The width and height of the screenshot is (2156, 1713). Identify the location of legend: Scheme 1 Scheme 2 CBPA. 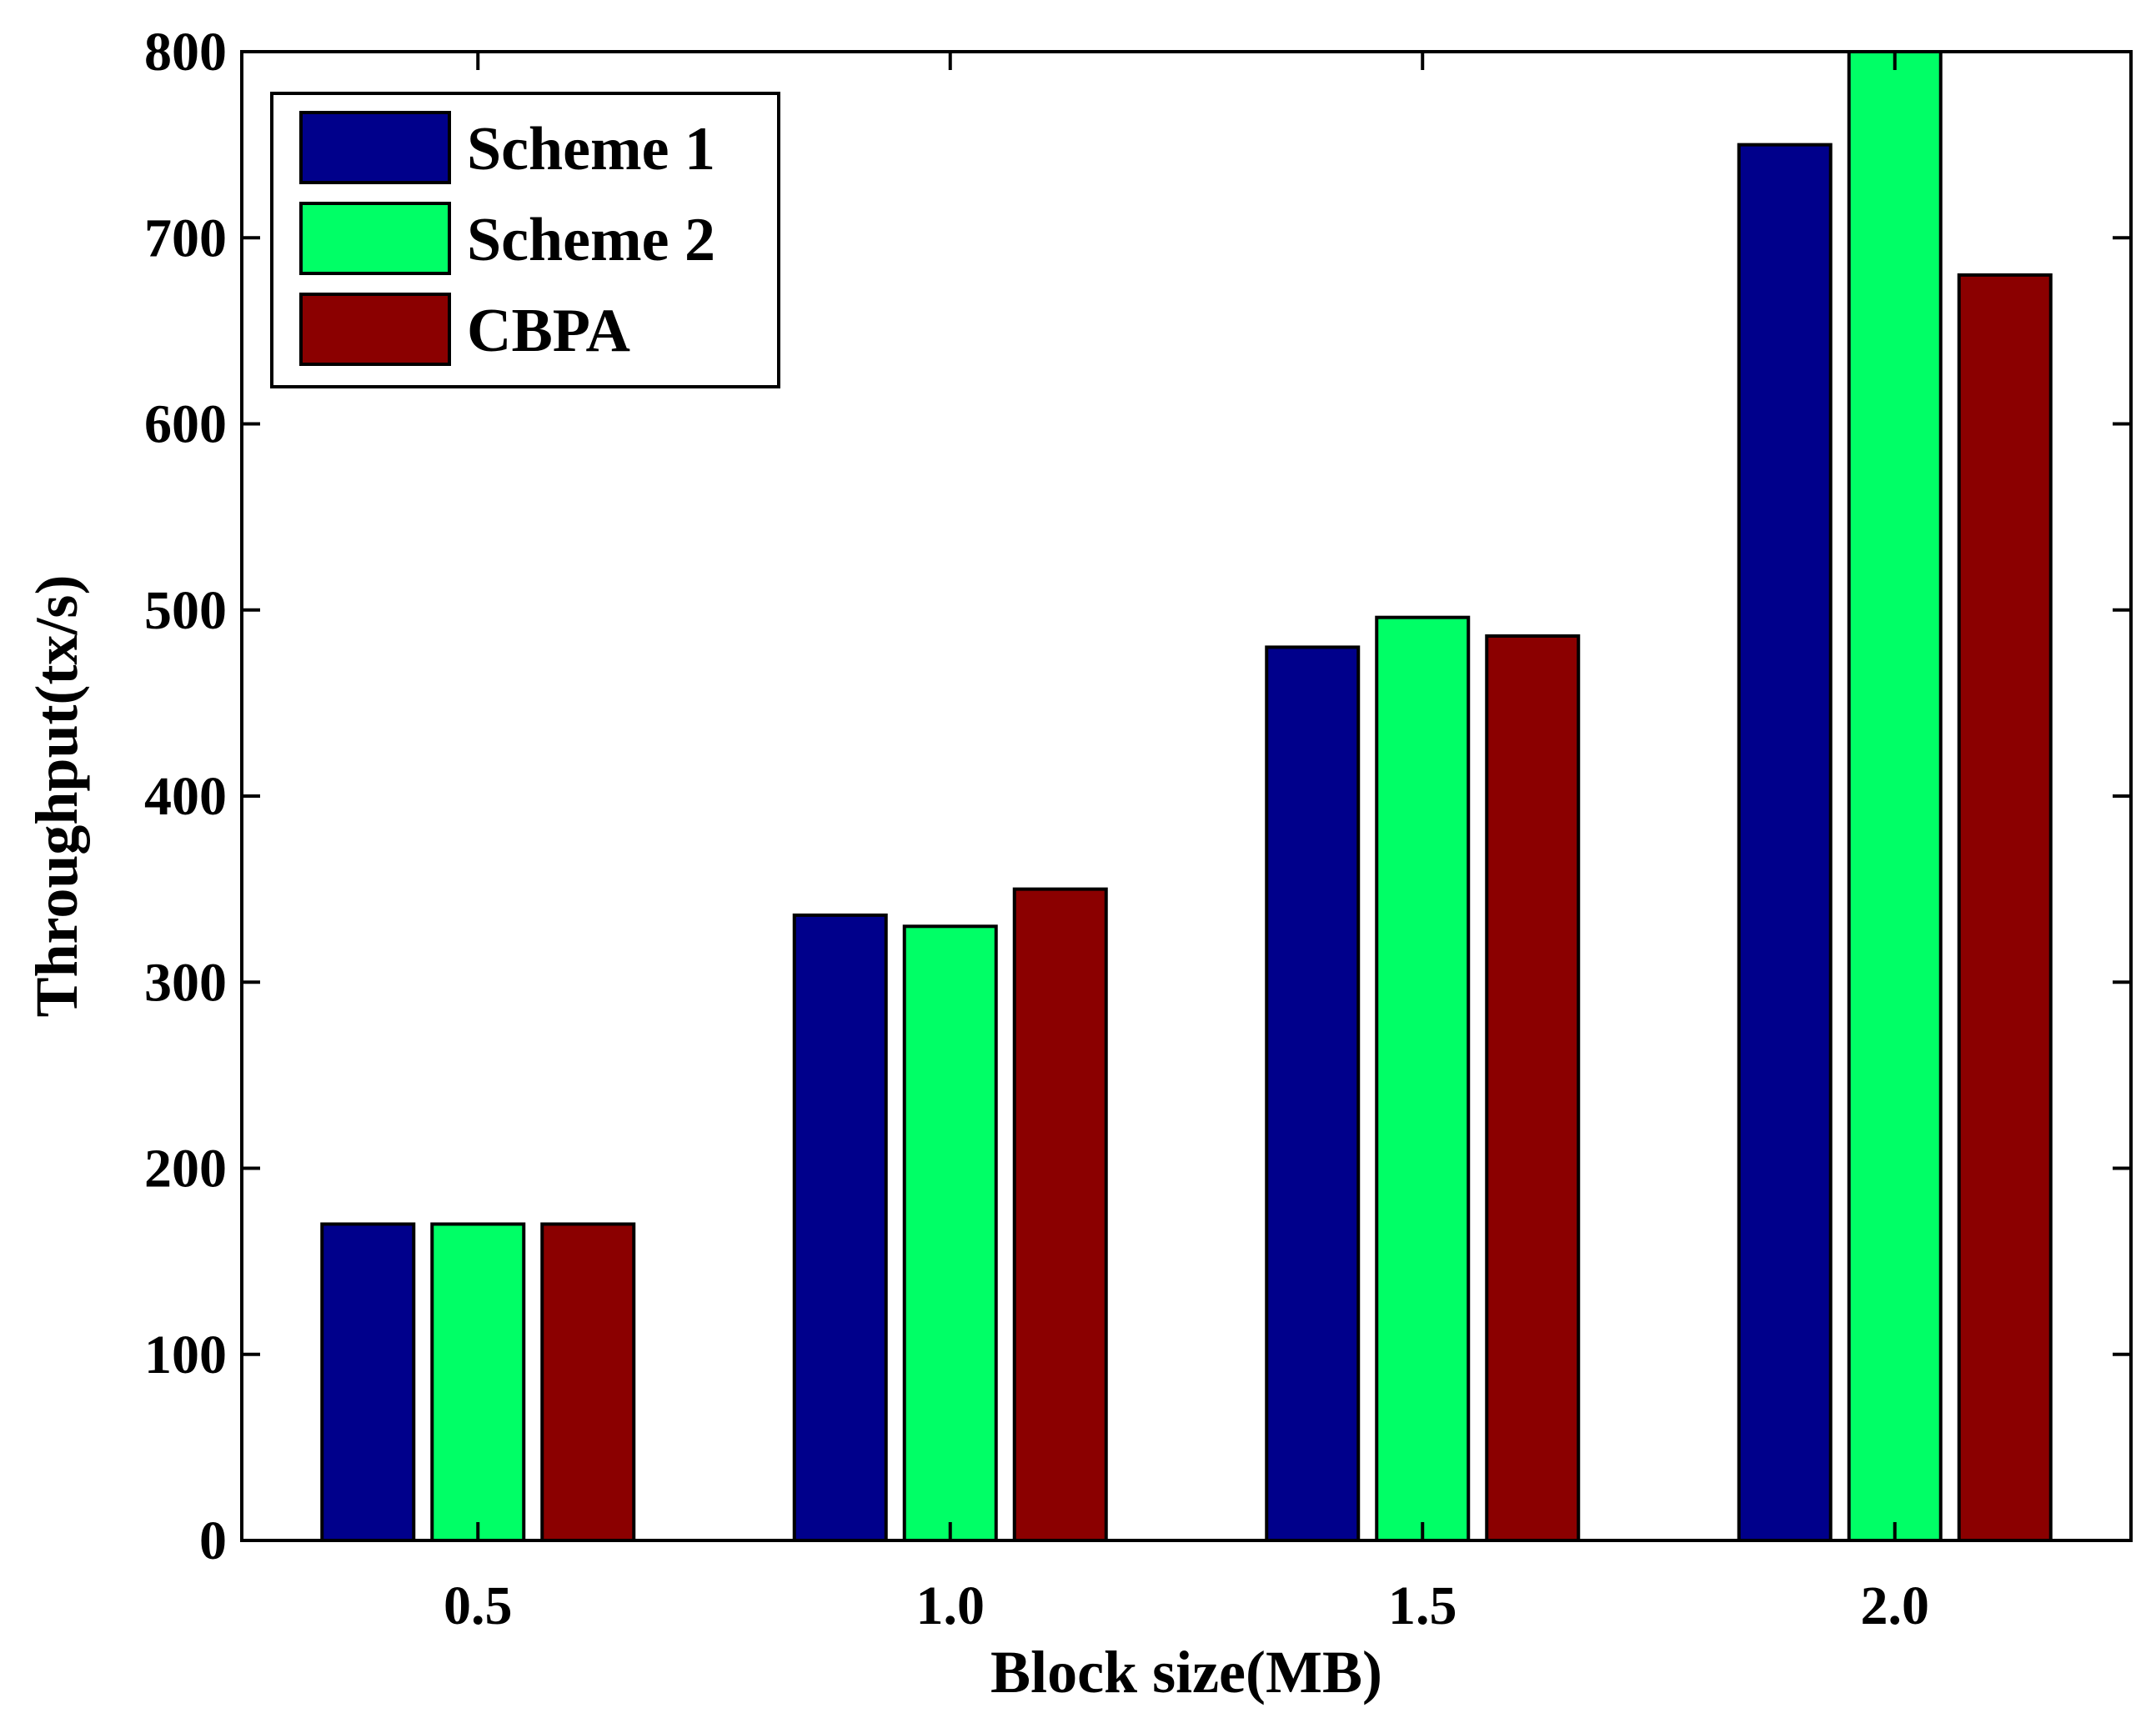
(525, 240).